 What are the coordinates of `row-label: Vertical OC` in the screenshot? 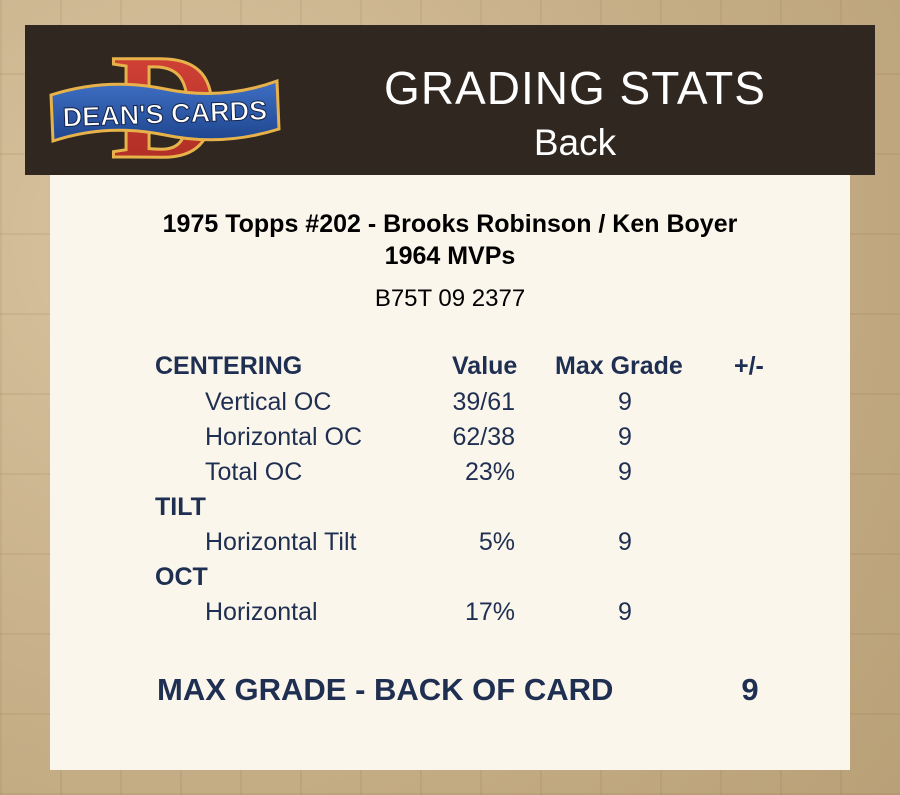 It's located at (268, 402).